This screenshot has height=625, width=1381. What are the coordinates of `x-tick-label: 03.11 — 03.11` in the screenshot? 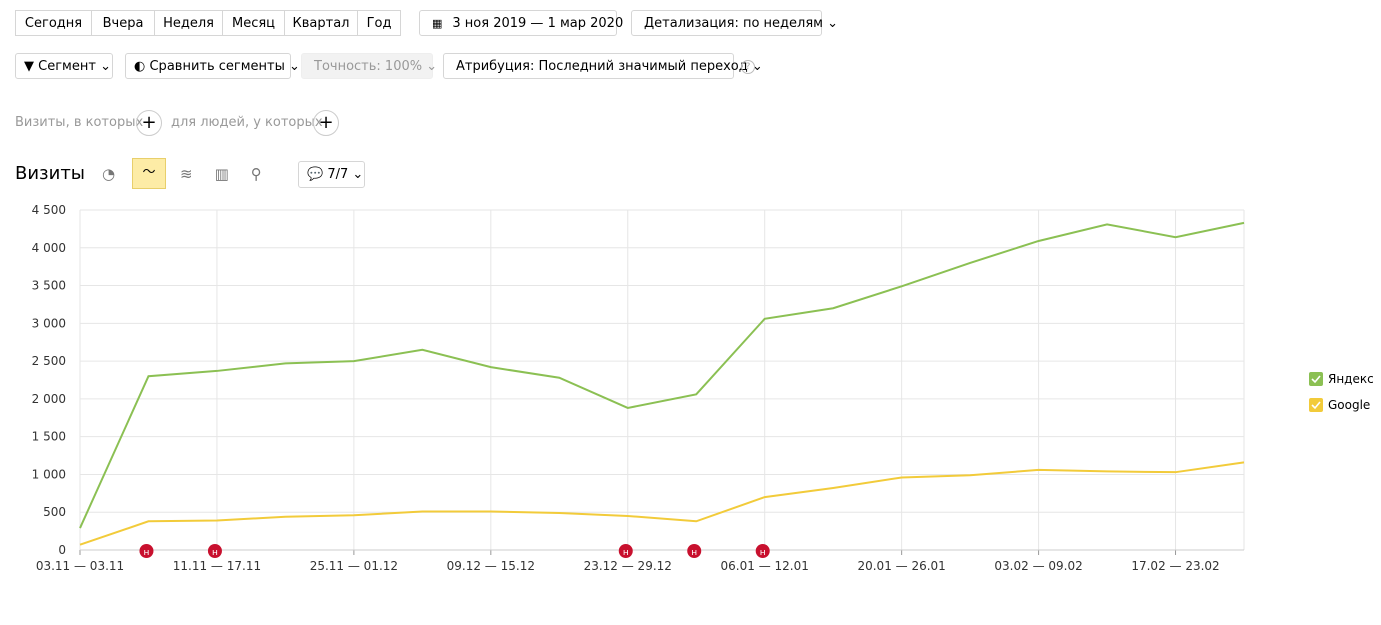 It's located at (80, 566).